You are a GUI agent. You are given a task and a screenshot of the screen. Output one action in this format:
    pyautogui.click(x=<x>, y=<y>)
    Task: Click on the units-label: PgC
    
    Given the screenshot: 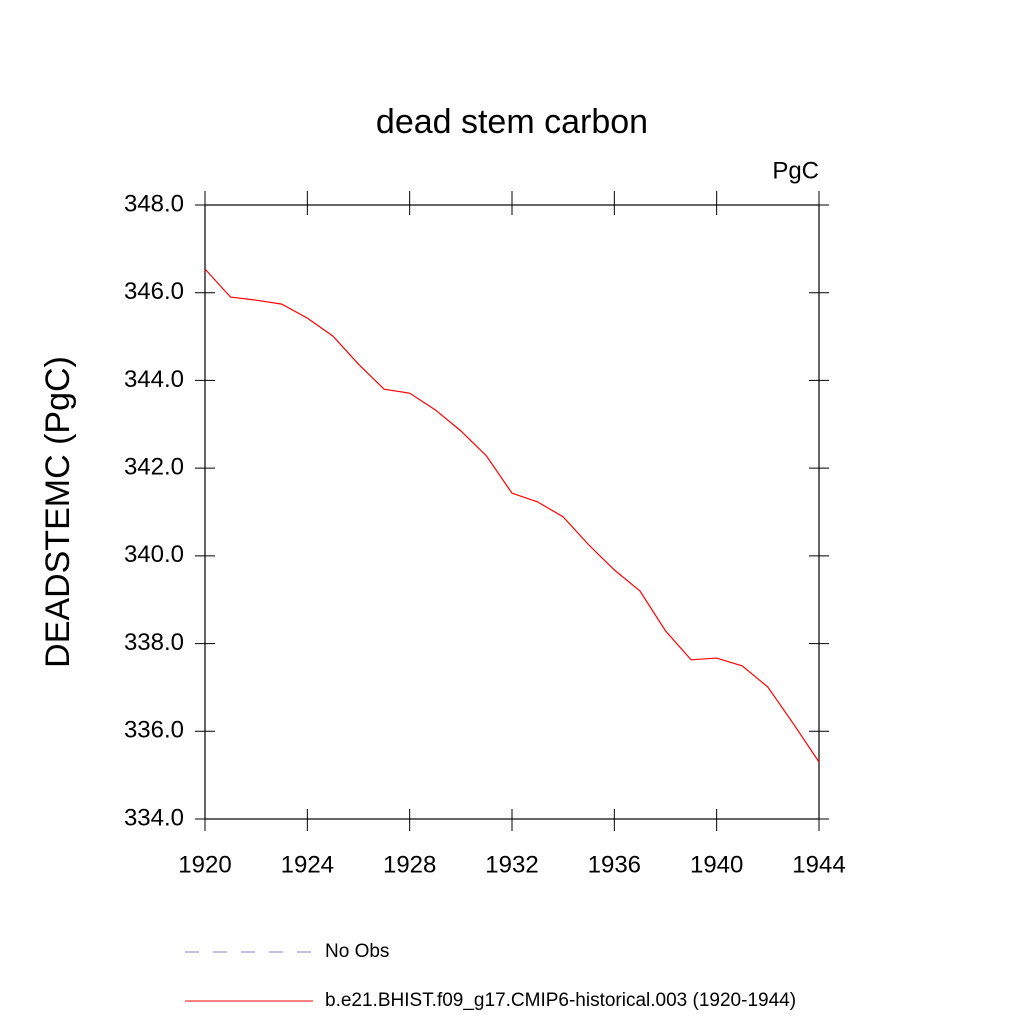 What is the action you would take?
    pyautogui.click(x=795, y=170)
    